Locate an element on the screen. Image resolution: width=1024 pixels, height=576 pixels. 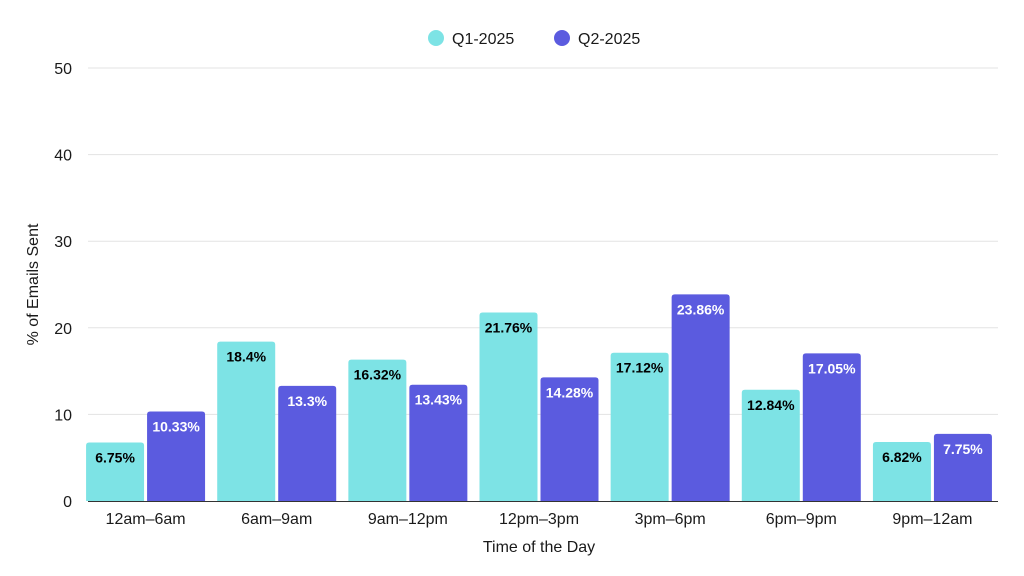
data-label: 16.32% is located at coordinates (378, 375).